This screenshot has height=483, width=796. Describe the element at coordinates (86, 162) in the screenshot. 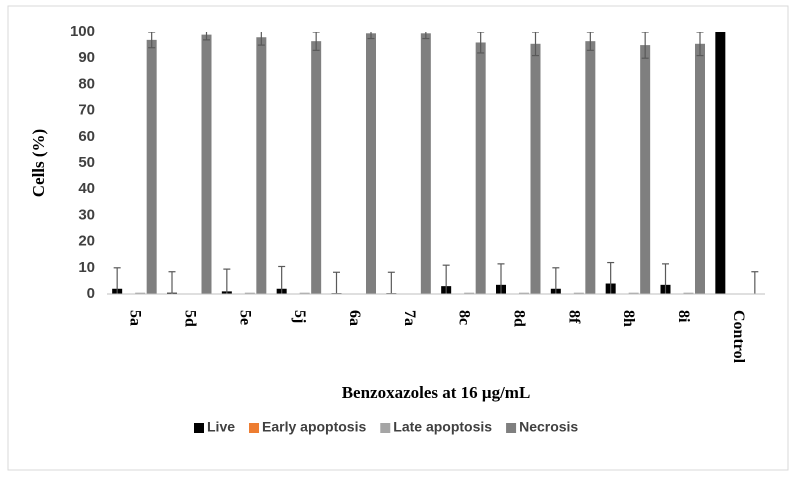

I see `y-tick-label: 50` at that location.